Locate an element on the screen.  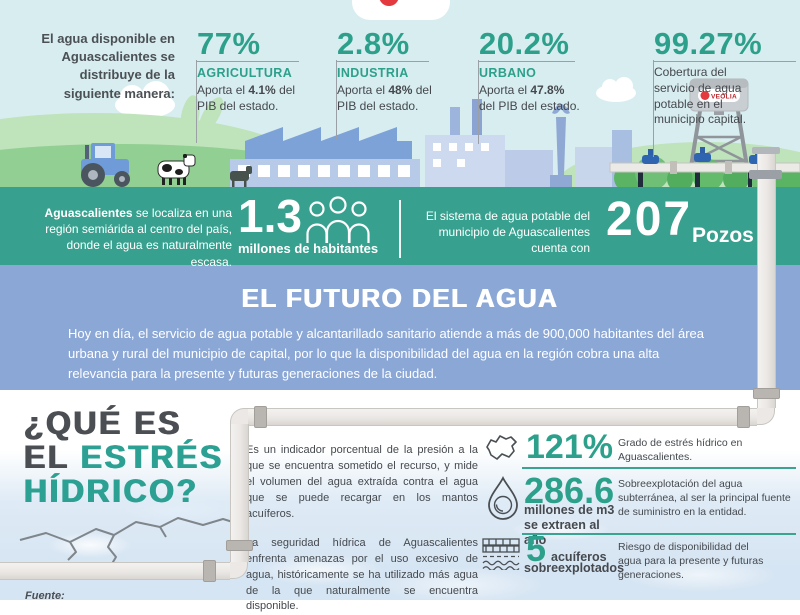
extraction-value: 286.6 is located at coordinates (569, 490).